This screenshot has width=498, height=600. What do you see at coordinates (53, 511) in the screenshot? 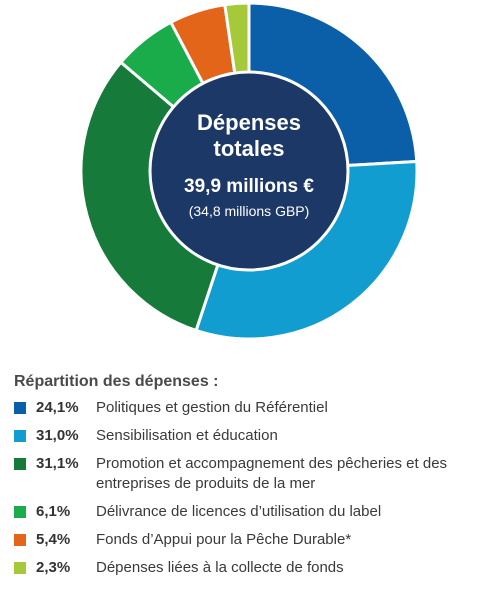
I see `legend-value: 6,1%` at bounding box center [53, 511].